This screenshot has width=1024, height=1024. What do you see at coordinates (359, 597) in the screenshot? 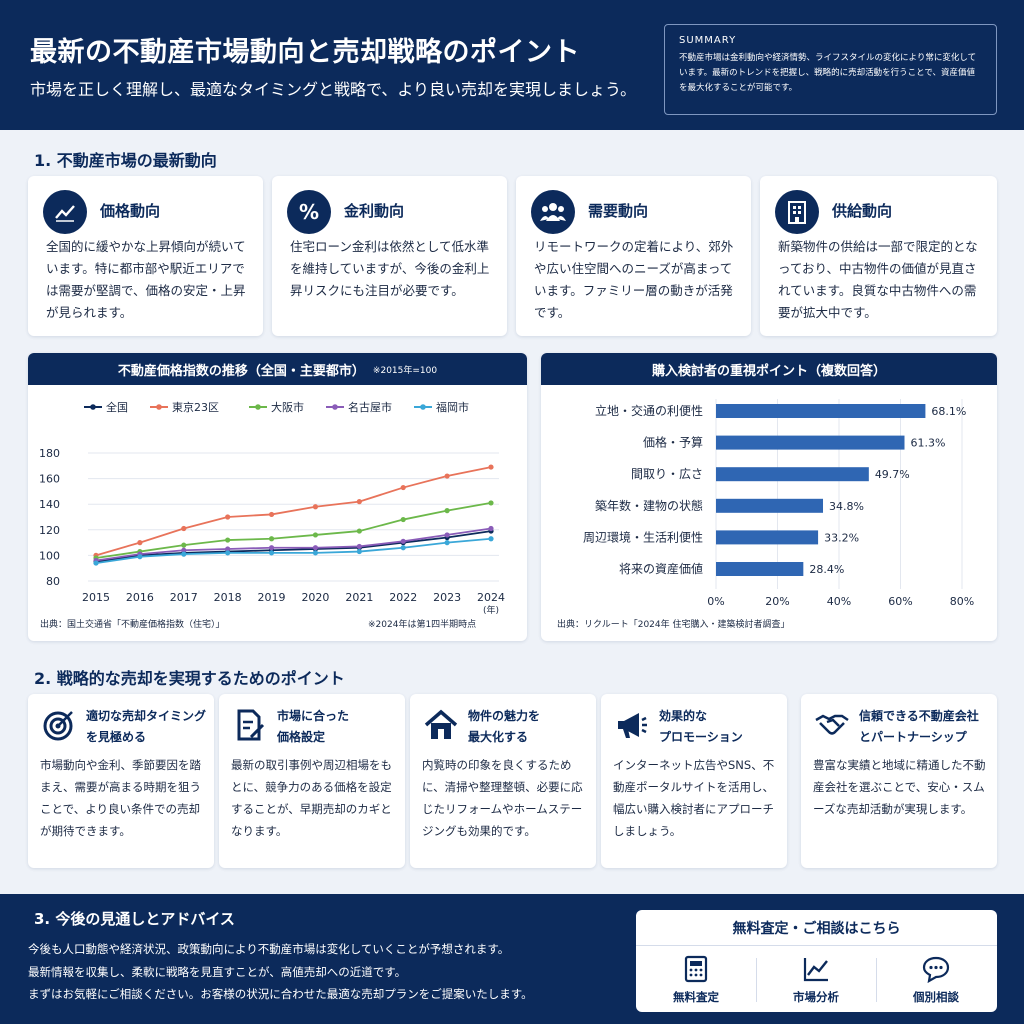
I see `x-tick-label: 2021` at bounding box center [359, 597].